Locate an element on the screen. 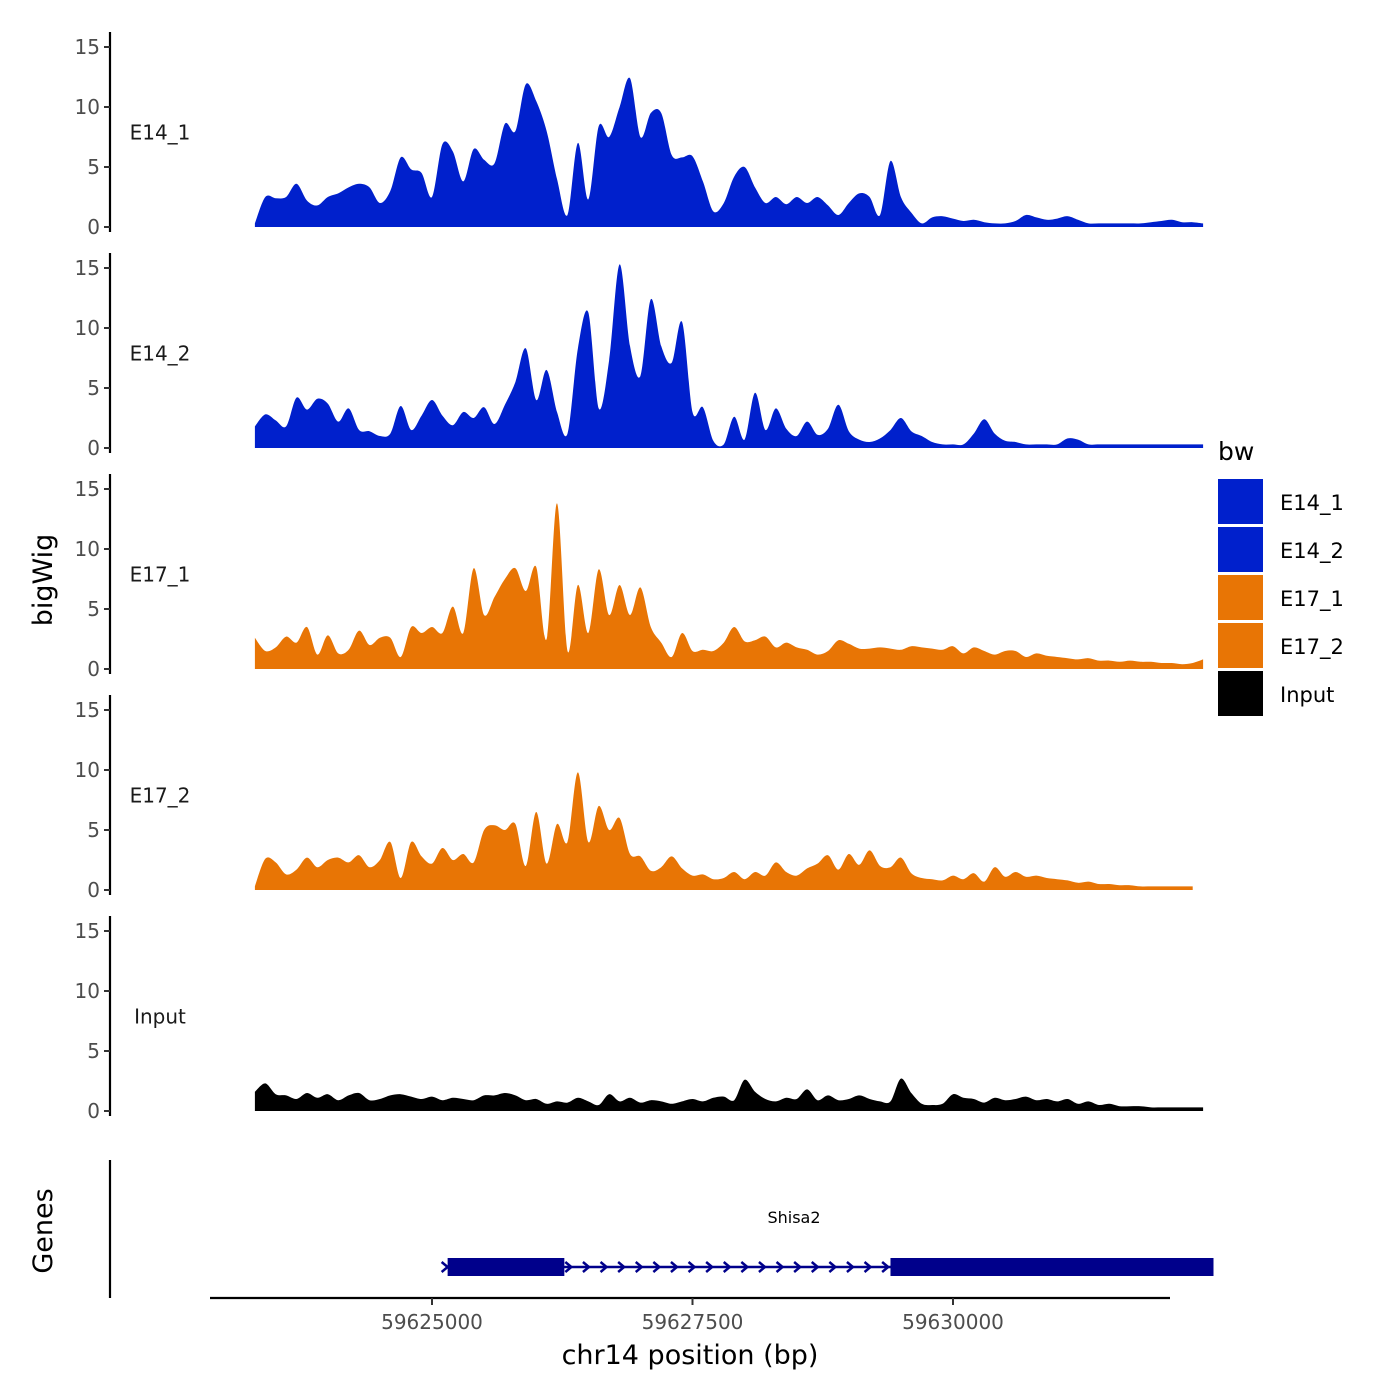 This screenshot has height=1400, width=1400. track-panel-e14-1: 0 5 10 15 E14_1 is located at coordinates (639, 135).